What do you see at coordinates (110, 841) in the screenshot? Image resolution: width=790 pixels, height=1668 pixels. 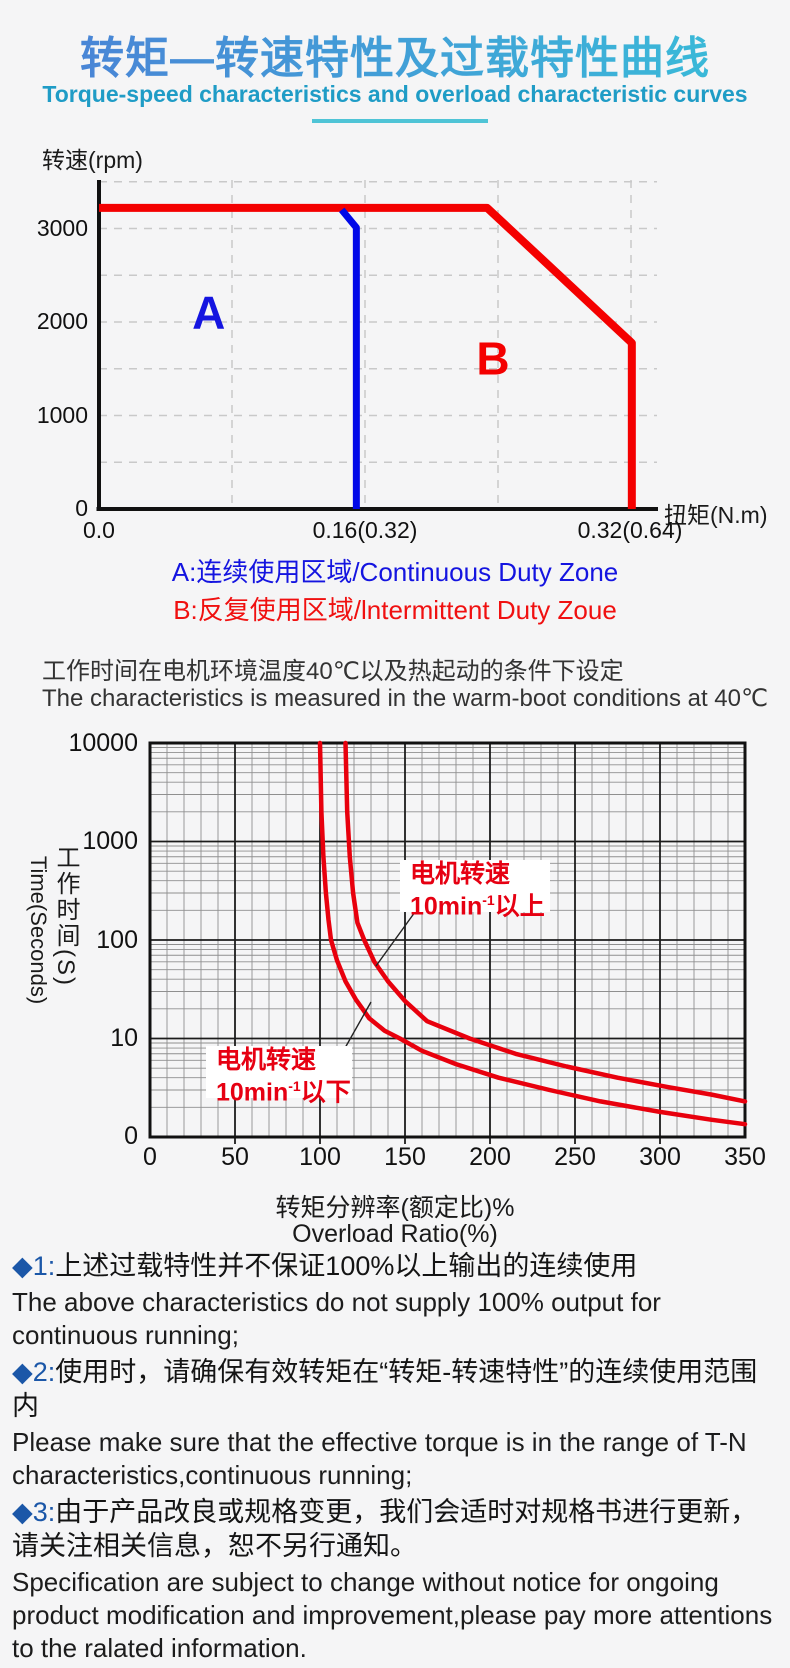 I see `chart2-y-tick: 1000` at bounding box center [110, 841].